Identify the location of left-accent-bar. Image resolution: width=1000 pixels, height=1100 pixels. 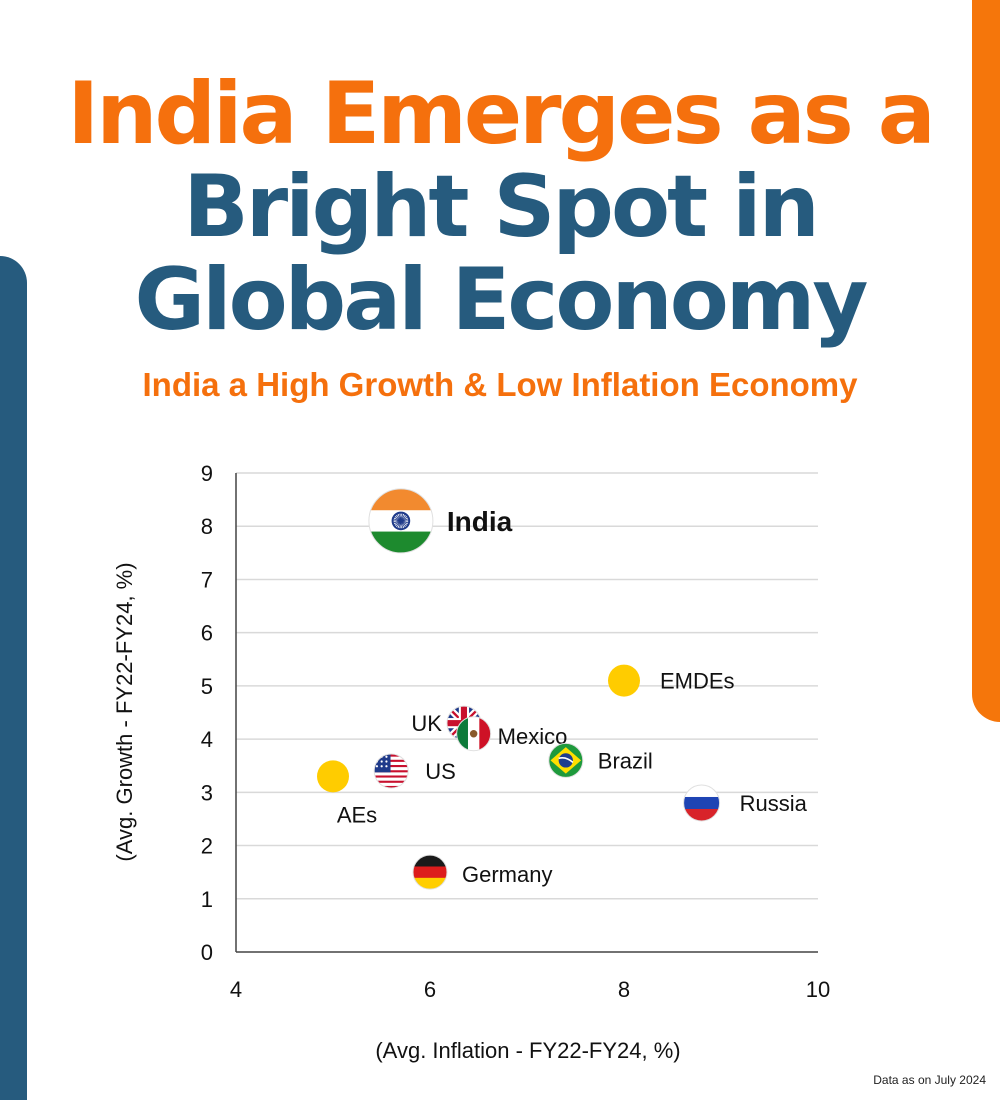
(13, 678).